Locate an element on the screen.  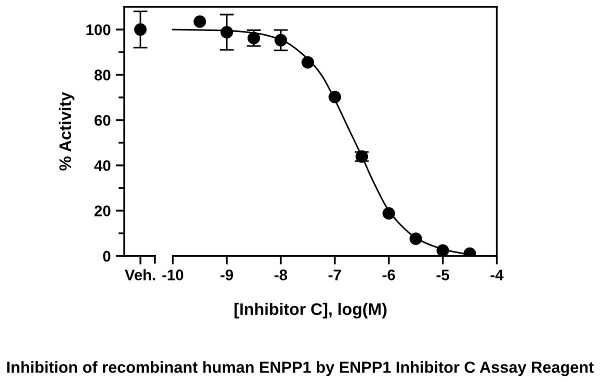
y-axis-title: % Activity is located at coordinates (66, 131).